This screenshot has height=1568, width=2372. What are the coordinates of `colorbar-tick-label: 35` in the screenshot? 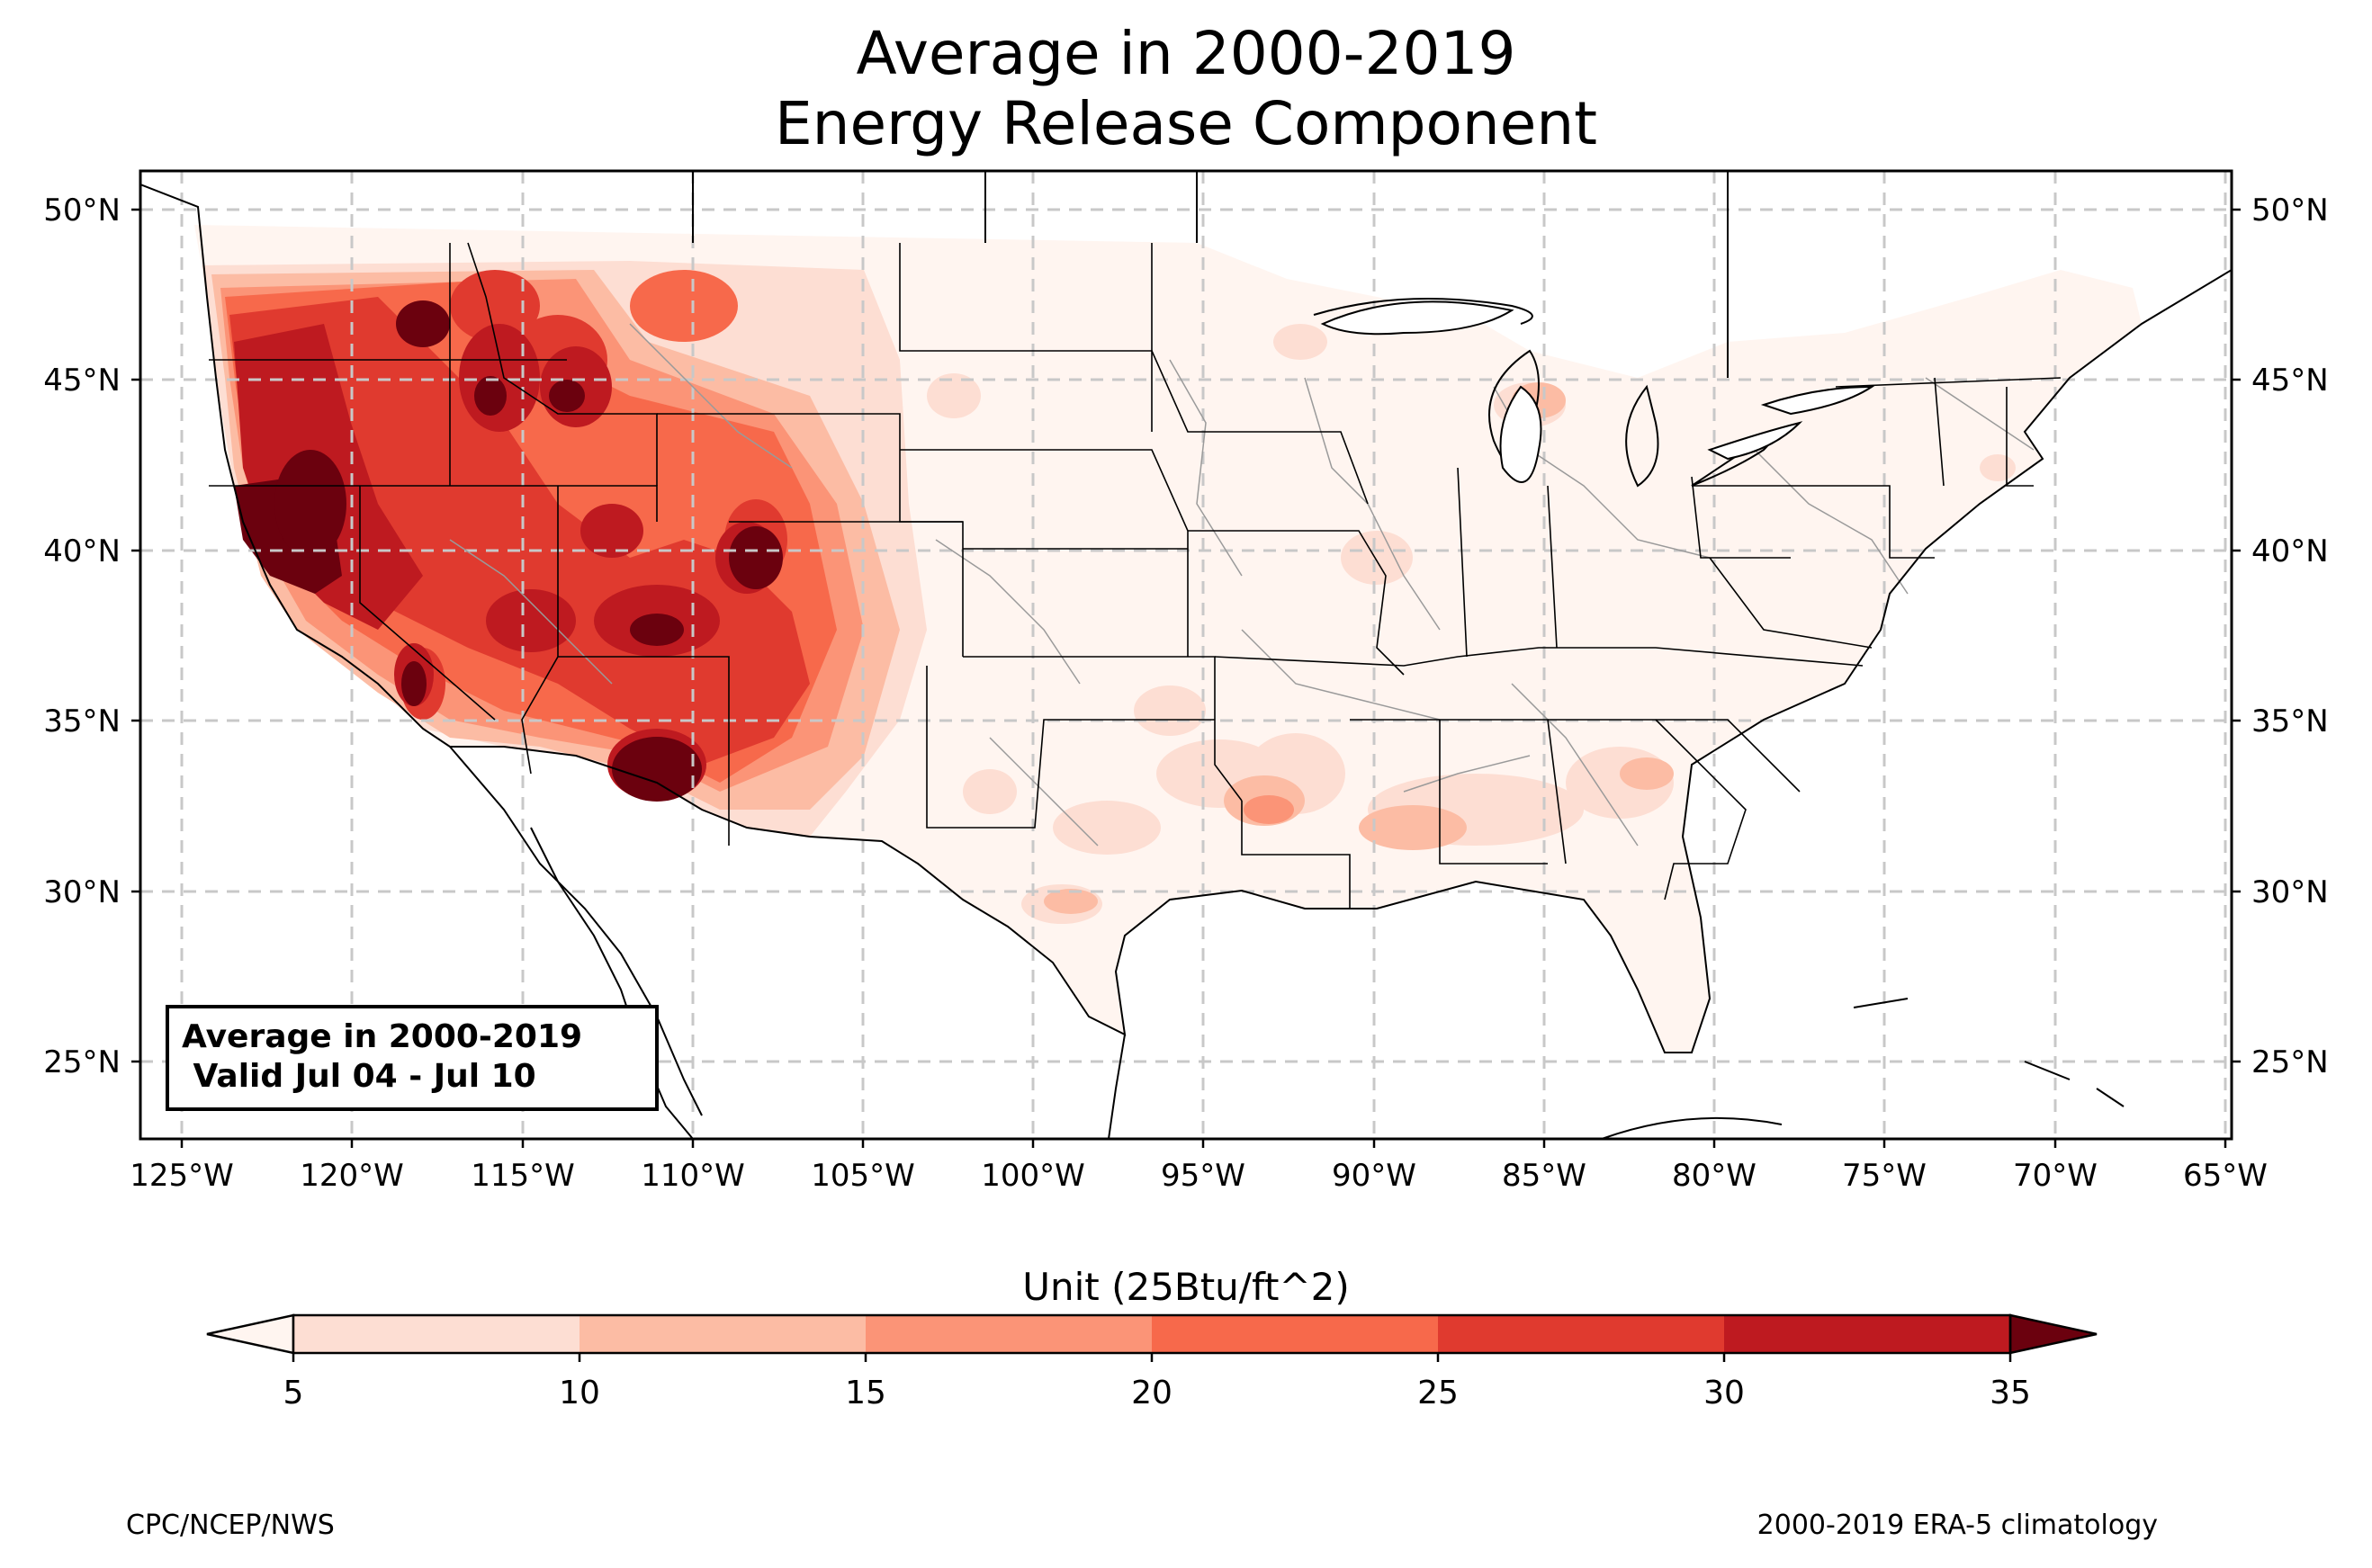 It's located at (2010, 1393).